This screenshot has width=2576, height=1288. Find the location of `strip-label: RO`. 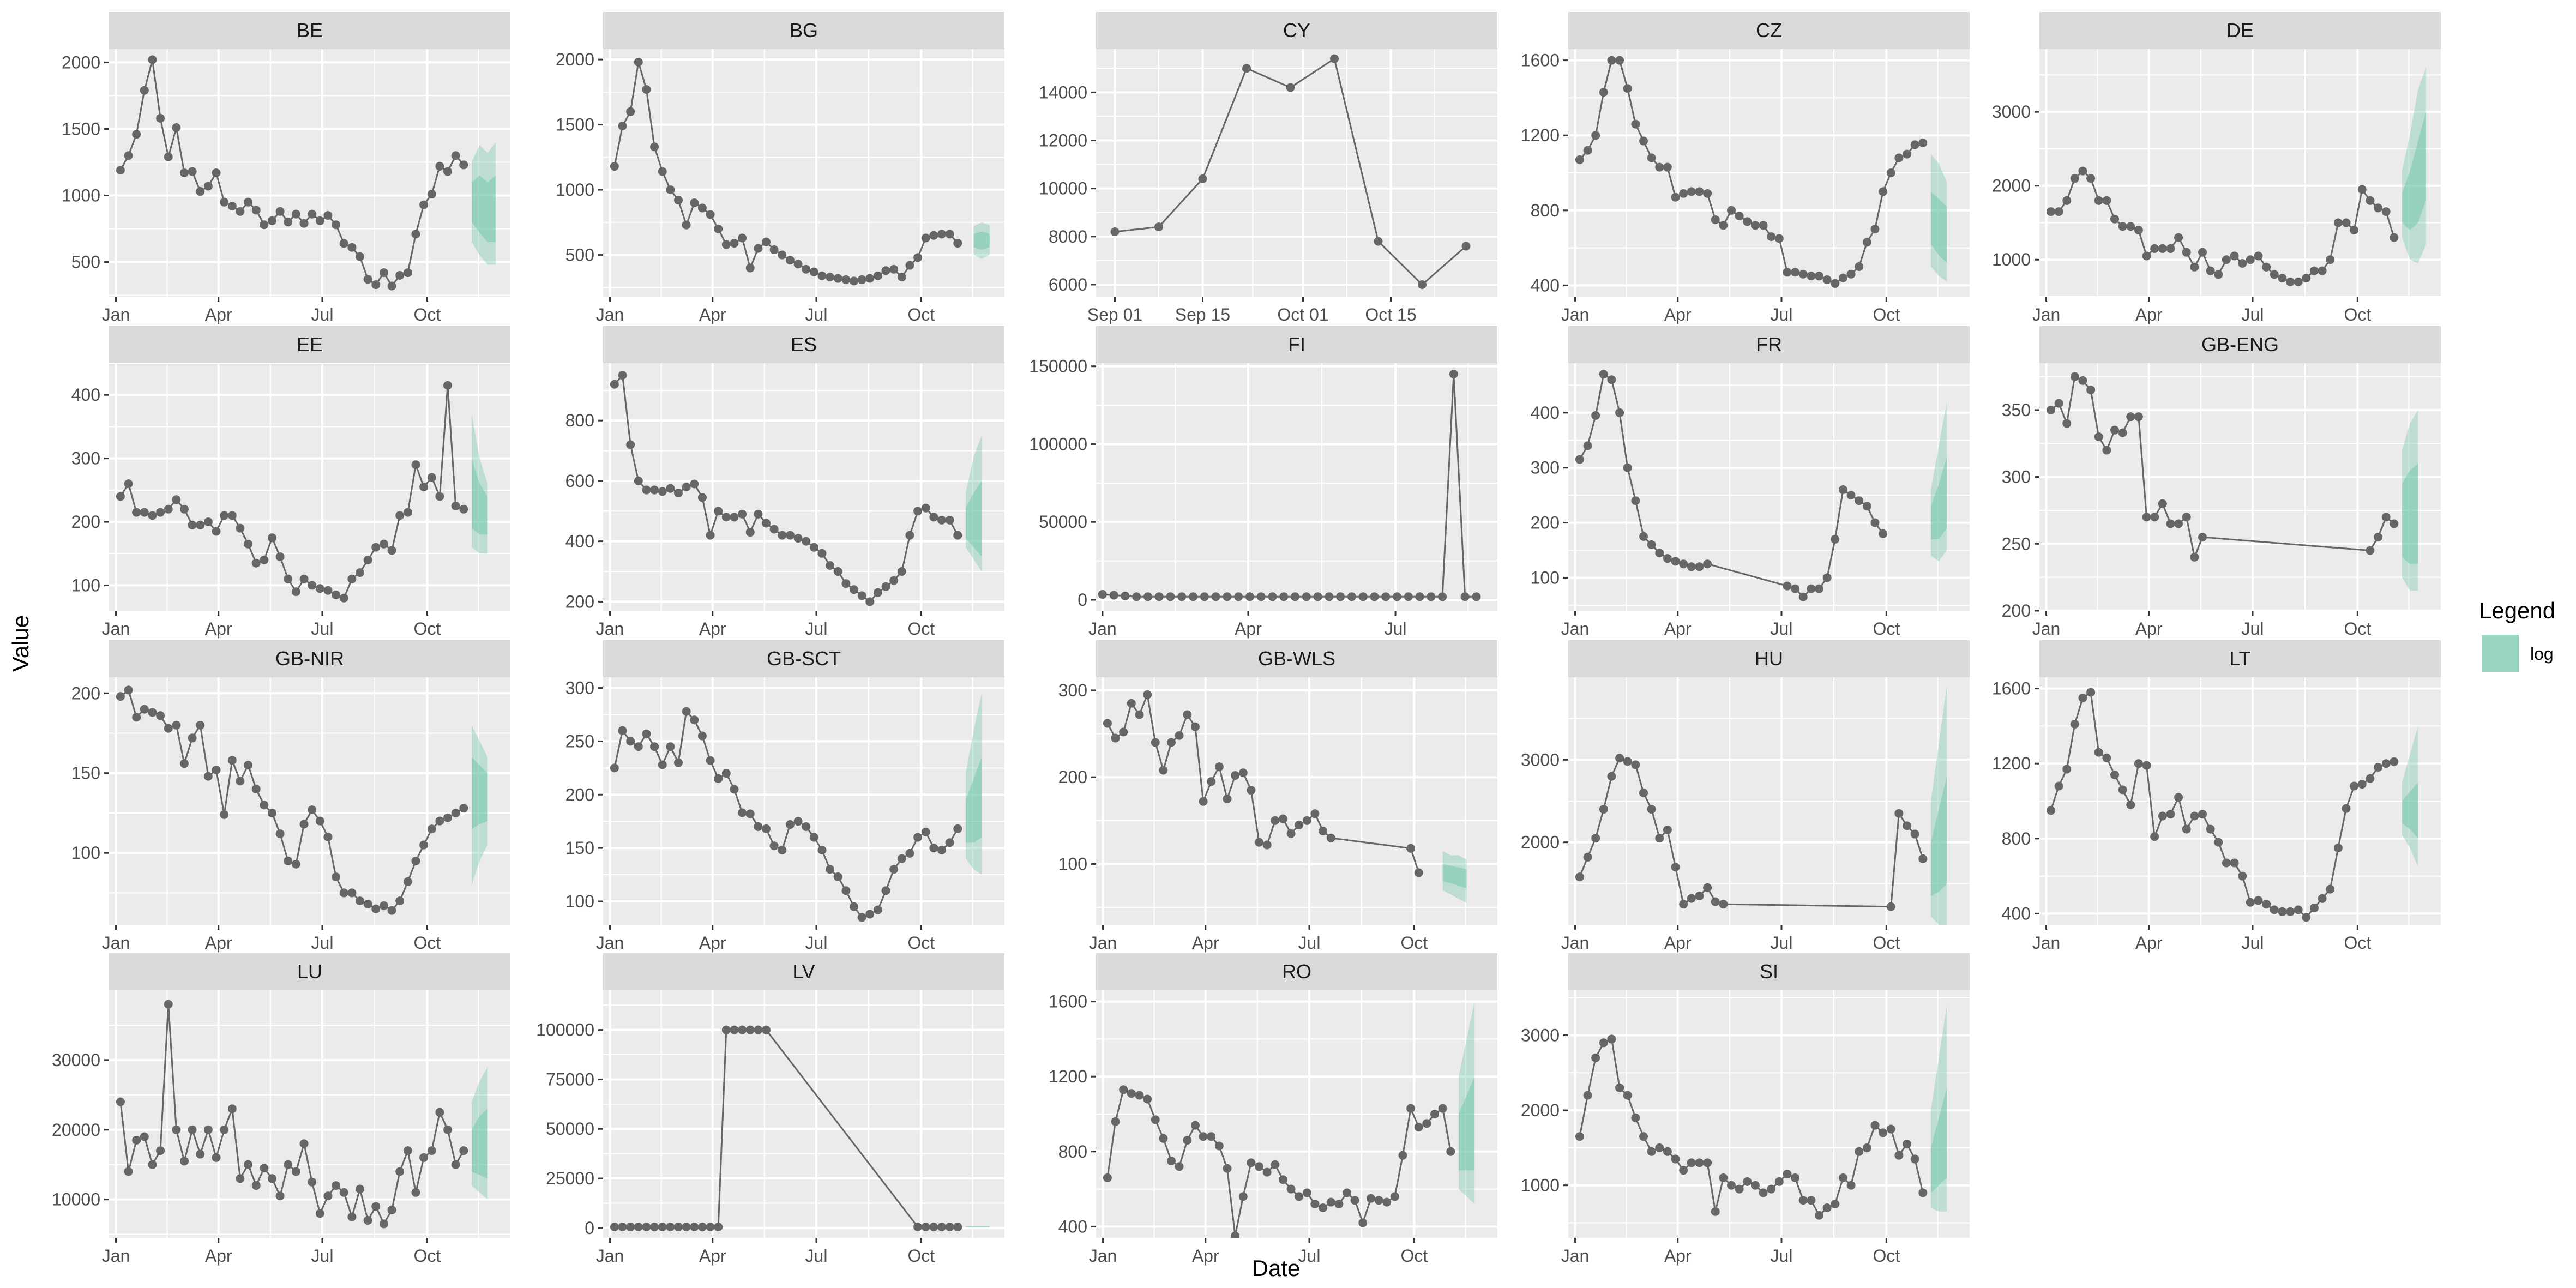

strip-label: RO is located at coordinates (1296, 971).